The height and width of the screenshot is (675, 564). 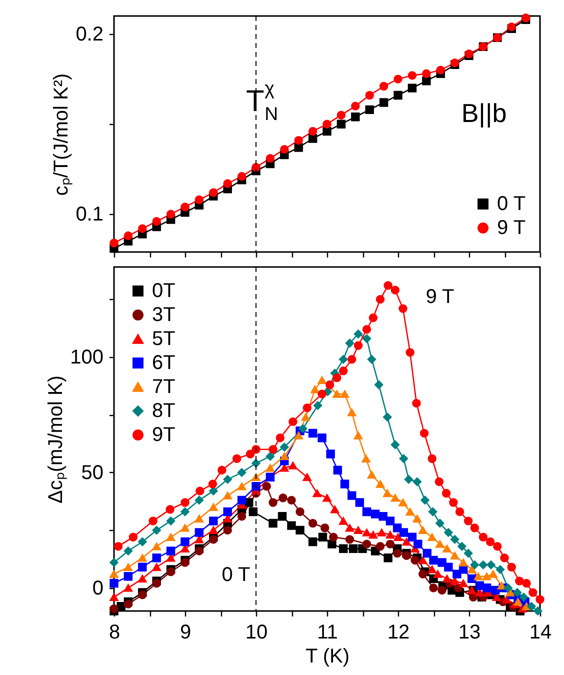 What do you see at coordinates (540, 633) in the screenshot?
I see `x-tick-label: 14` at bounding box center [540, 633].